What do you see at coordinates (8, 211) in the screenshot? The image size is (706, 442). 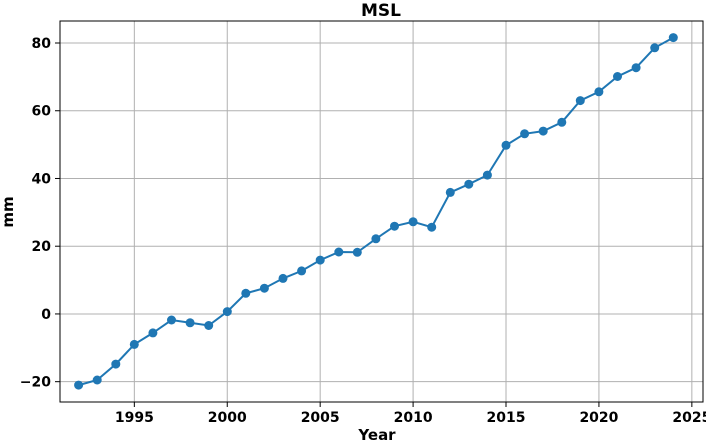 I see `y-axis-label: mm` at bounding box center [8, 211].